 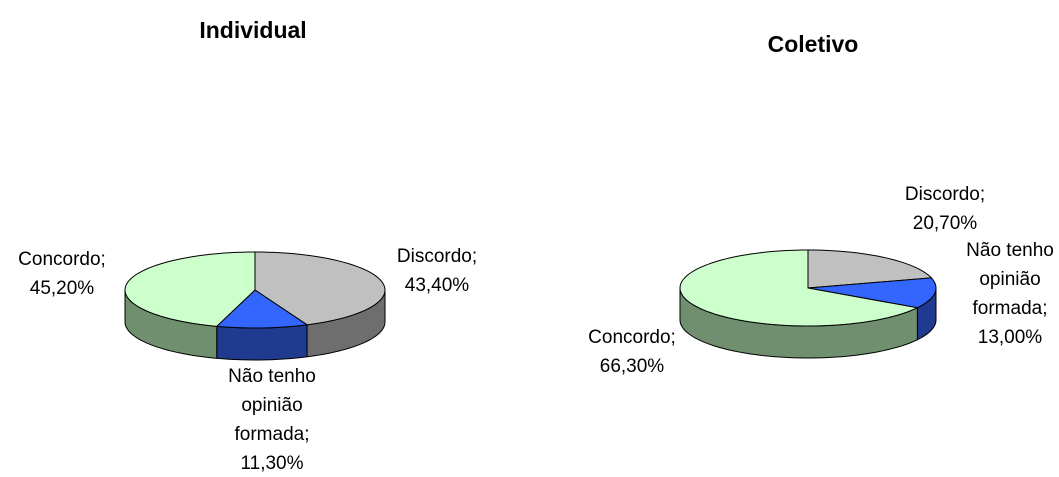 I want to click on value-label: 66,30%, so click(x=632, y=366).